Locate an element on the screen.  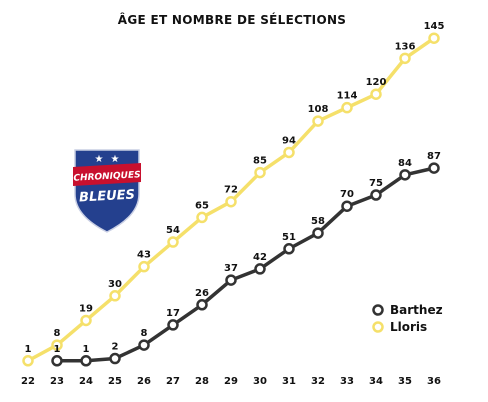
data-label-barthez: 37 is located at coordinates (231, 268).